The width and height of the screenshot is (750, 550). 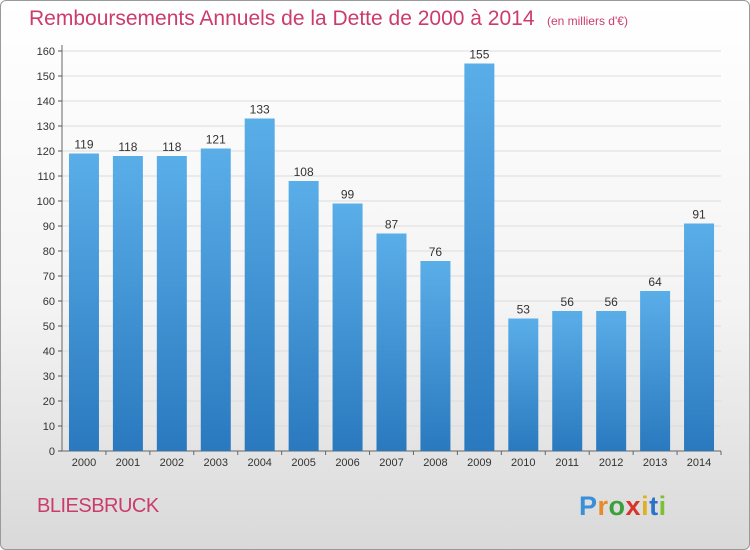 What do you see at coordinates (655, 463) in the screenshot?
I see `x-tick-label: 2013` at bounding box center [655, 463].